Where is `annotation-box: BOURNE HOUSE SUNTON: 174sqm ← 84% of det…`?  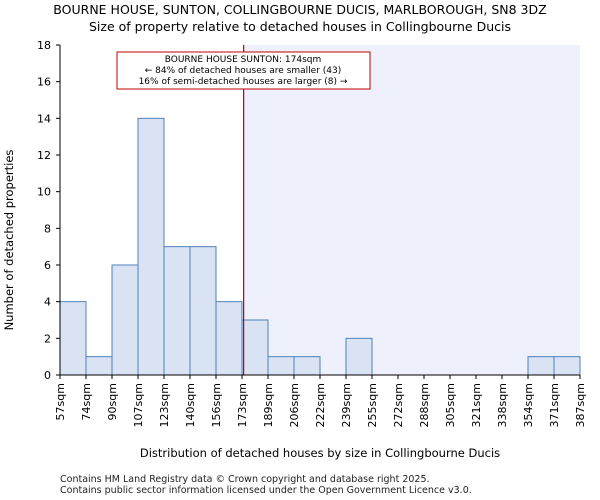
annotation-box: BOURNE HOUSE SUNTON: 174sqm ← 84% of det… is located at coordinates (243, 70).